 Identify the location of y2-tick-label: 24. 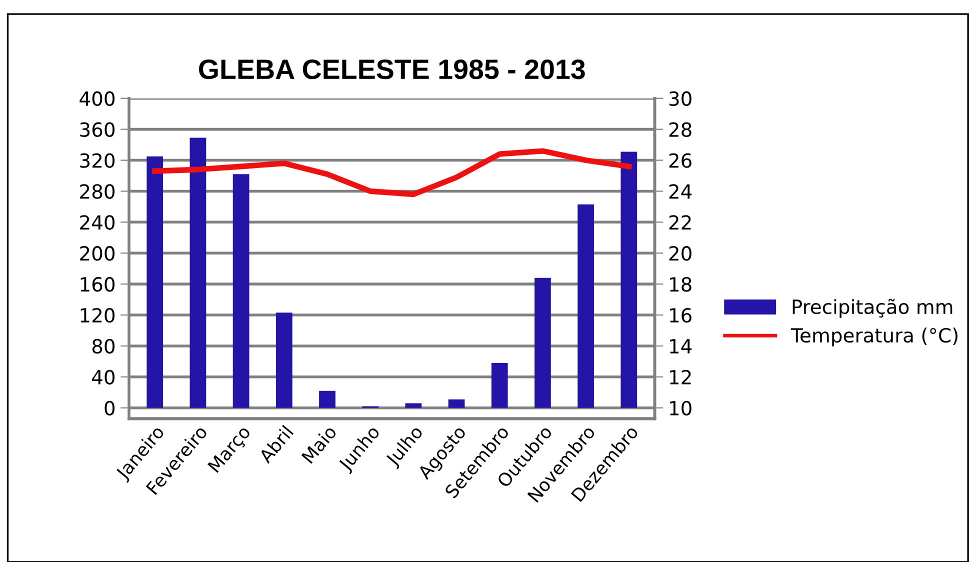
(680, 191).